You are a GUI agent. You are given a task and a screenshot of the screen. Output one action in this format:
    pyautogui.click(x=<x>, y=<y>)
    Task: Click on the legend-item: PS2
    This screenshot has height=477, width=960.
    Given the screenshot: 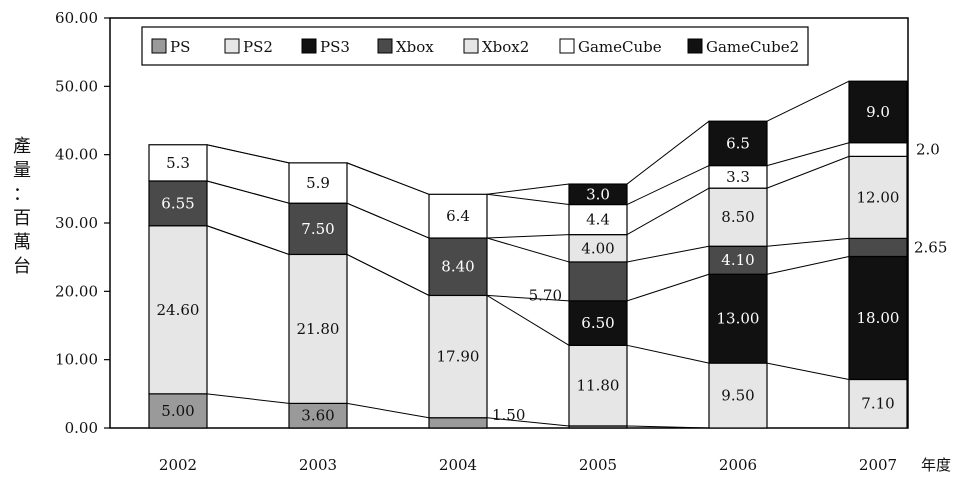 What is the action you would take?
    pyautogui.click(x=248, y=47)
    